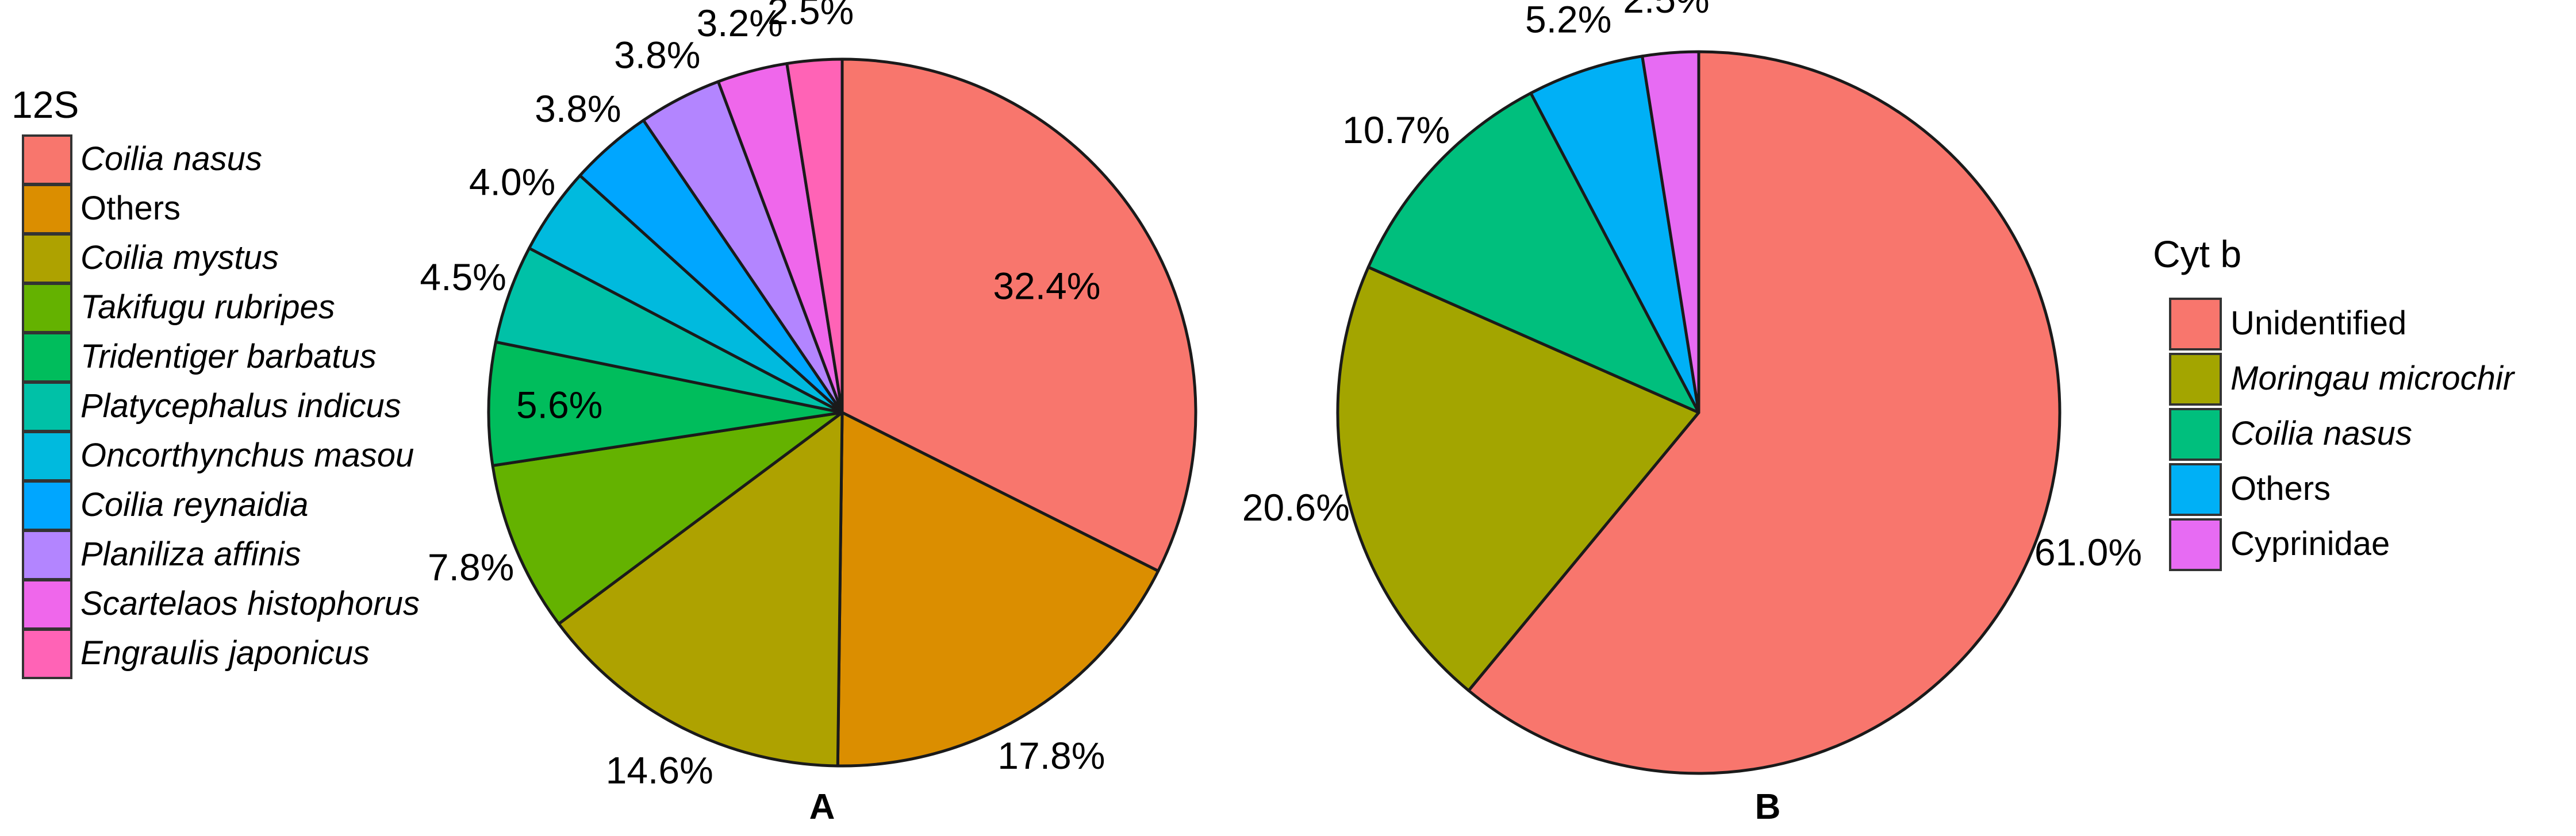 This screenshot has width=2576, height=836. I want to click on legend-label-tridentiger-barbatus: Tridentiger barbatus, so click(228, 356).